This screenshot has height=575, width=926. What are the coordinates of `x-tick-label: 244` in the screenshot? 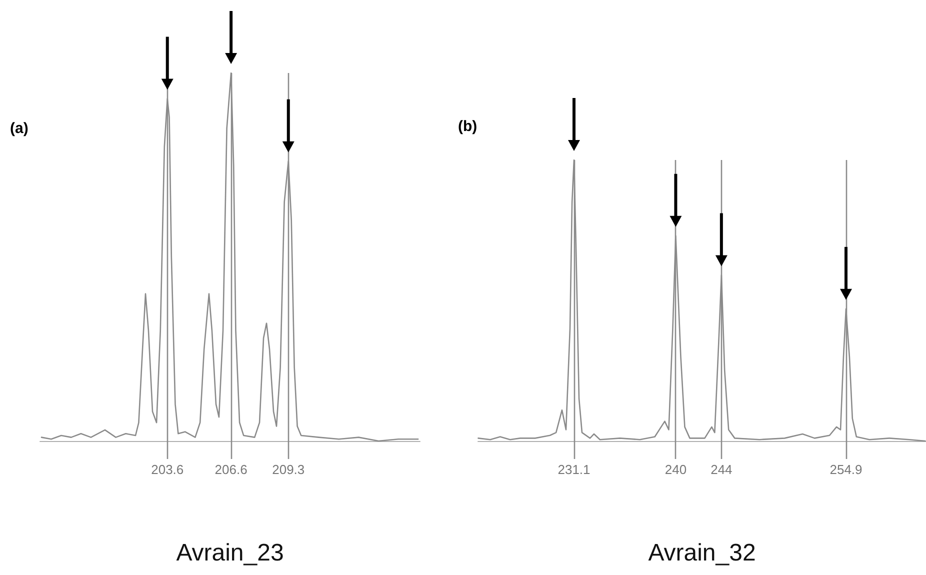 It's located at (721, 469).